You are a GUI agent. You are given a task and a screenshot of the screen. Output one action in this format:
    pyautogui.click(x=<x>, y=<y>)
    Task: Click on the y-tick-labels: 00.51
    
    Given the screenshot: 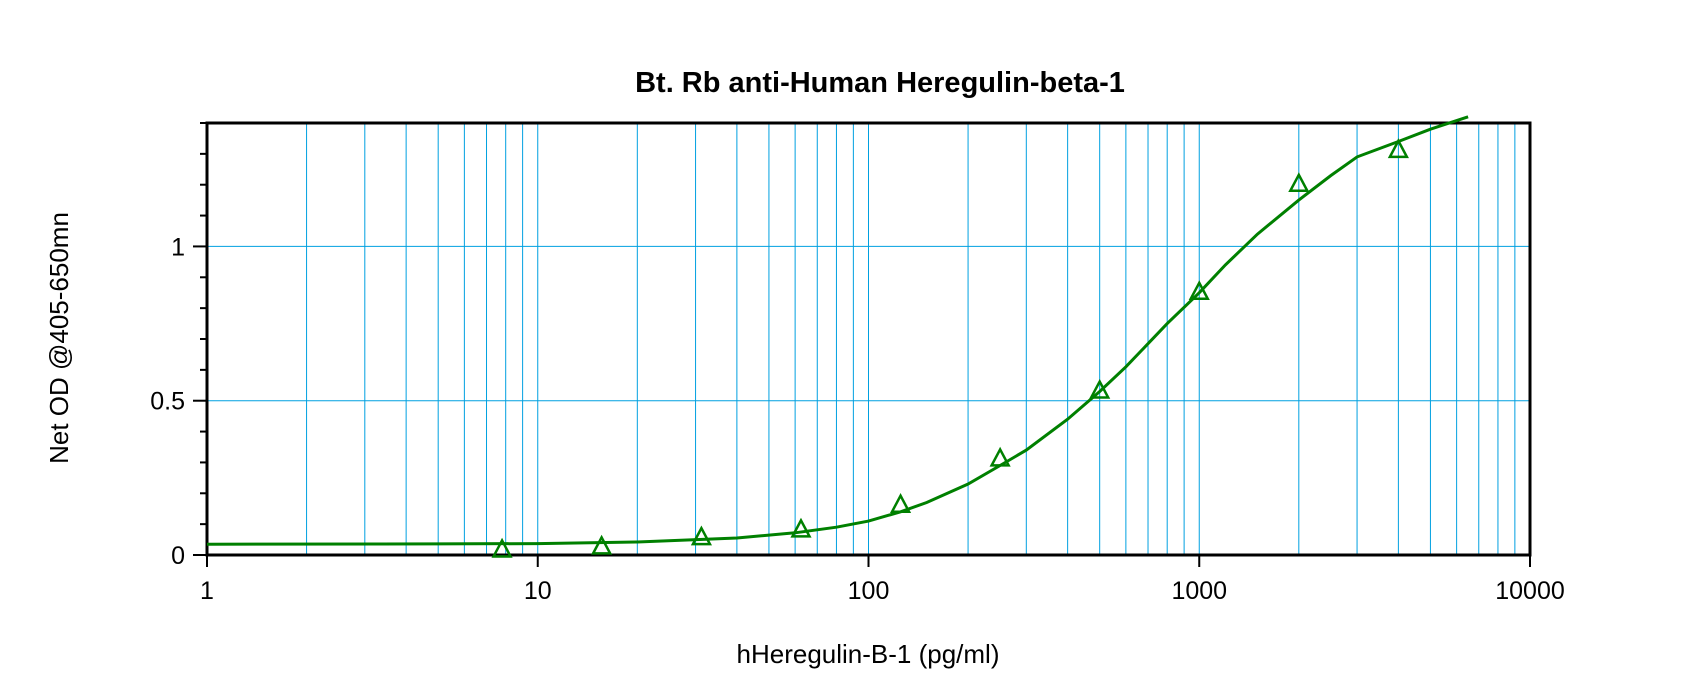 What is the action you would take?
    pyautogui.click(x=167, y=401)
    